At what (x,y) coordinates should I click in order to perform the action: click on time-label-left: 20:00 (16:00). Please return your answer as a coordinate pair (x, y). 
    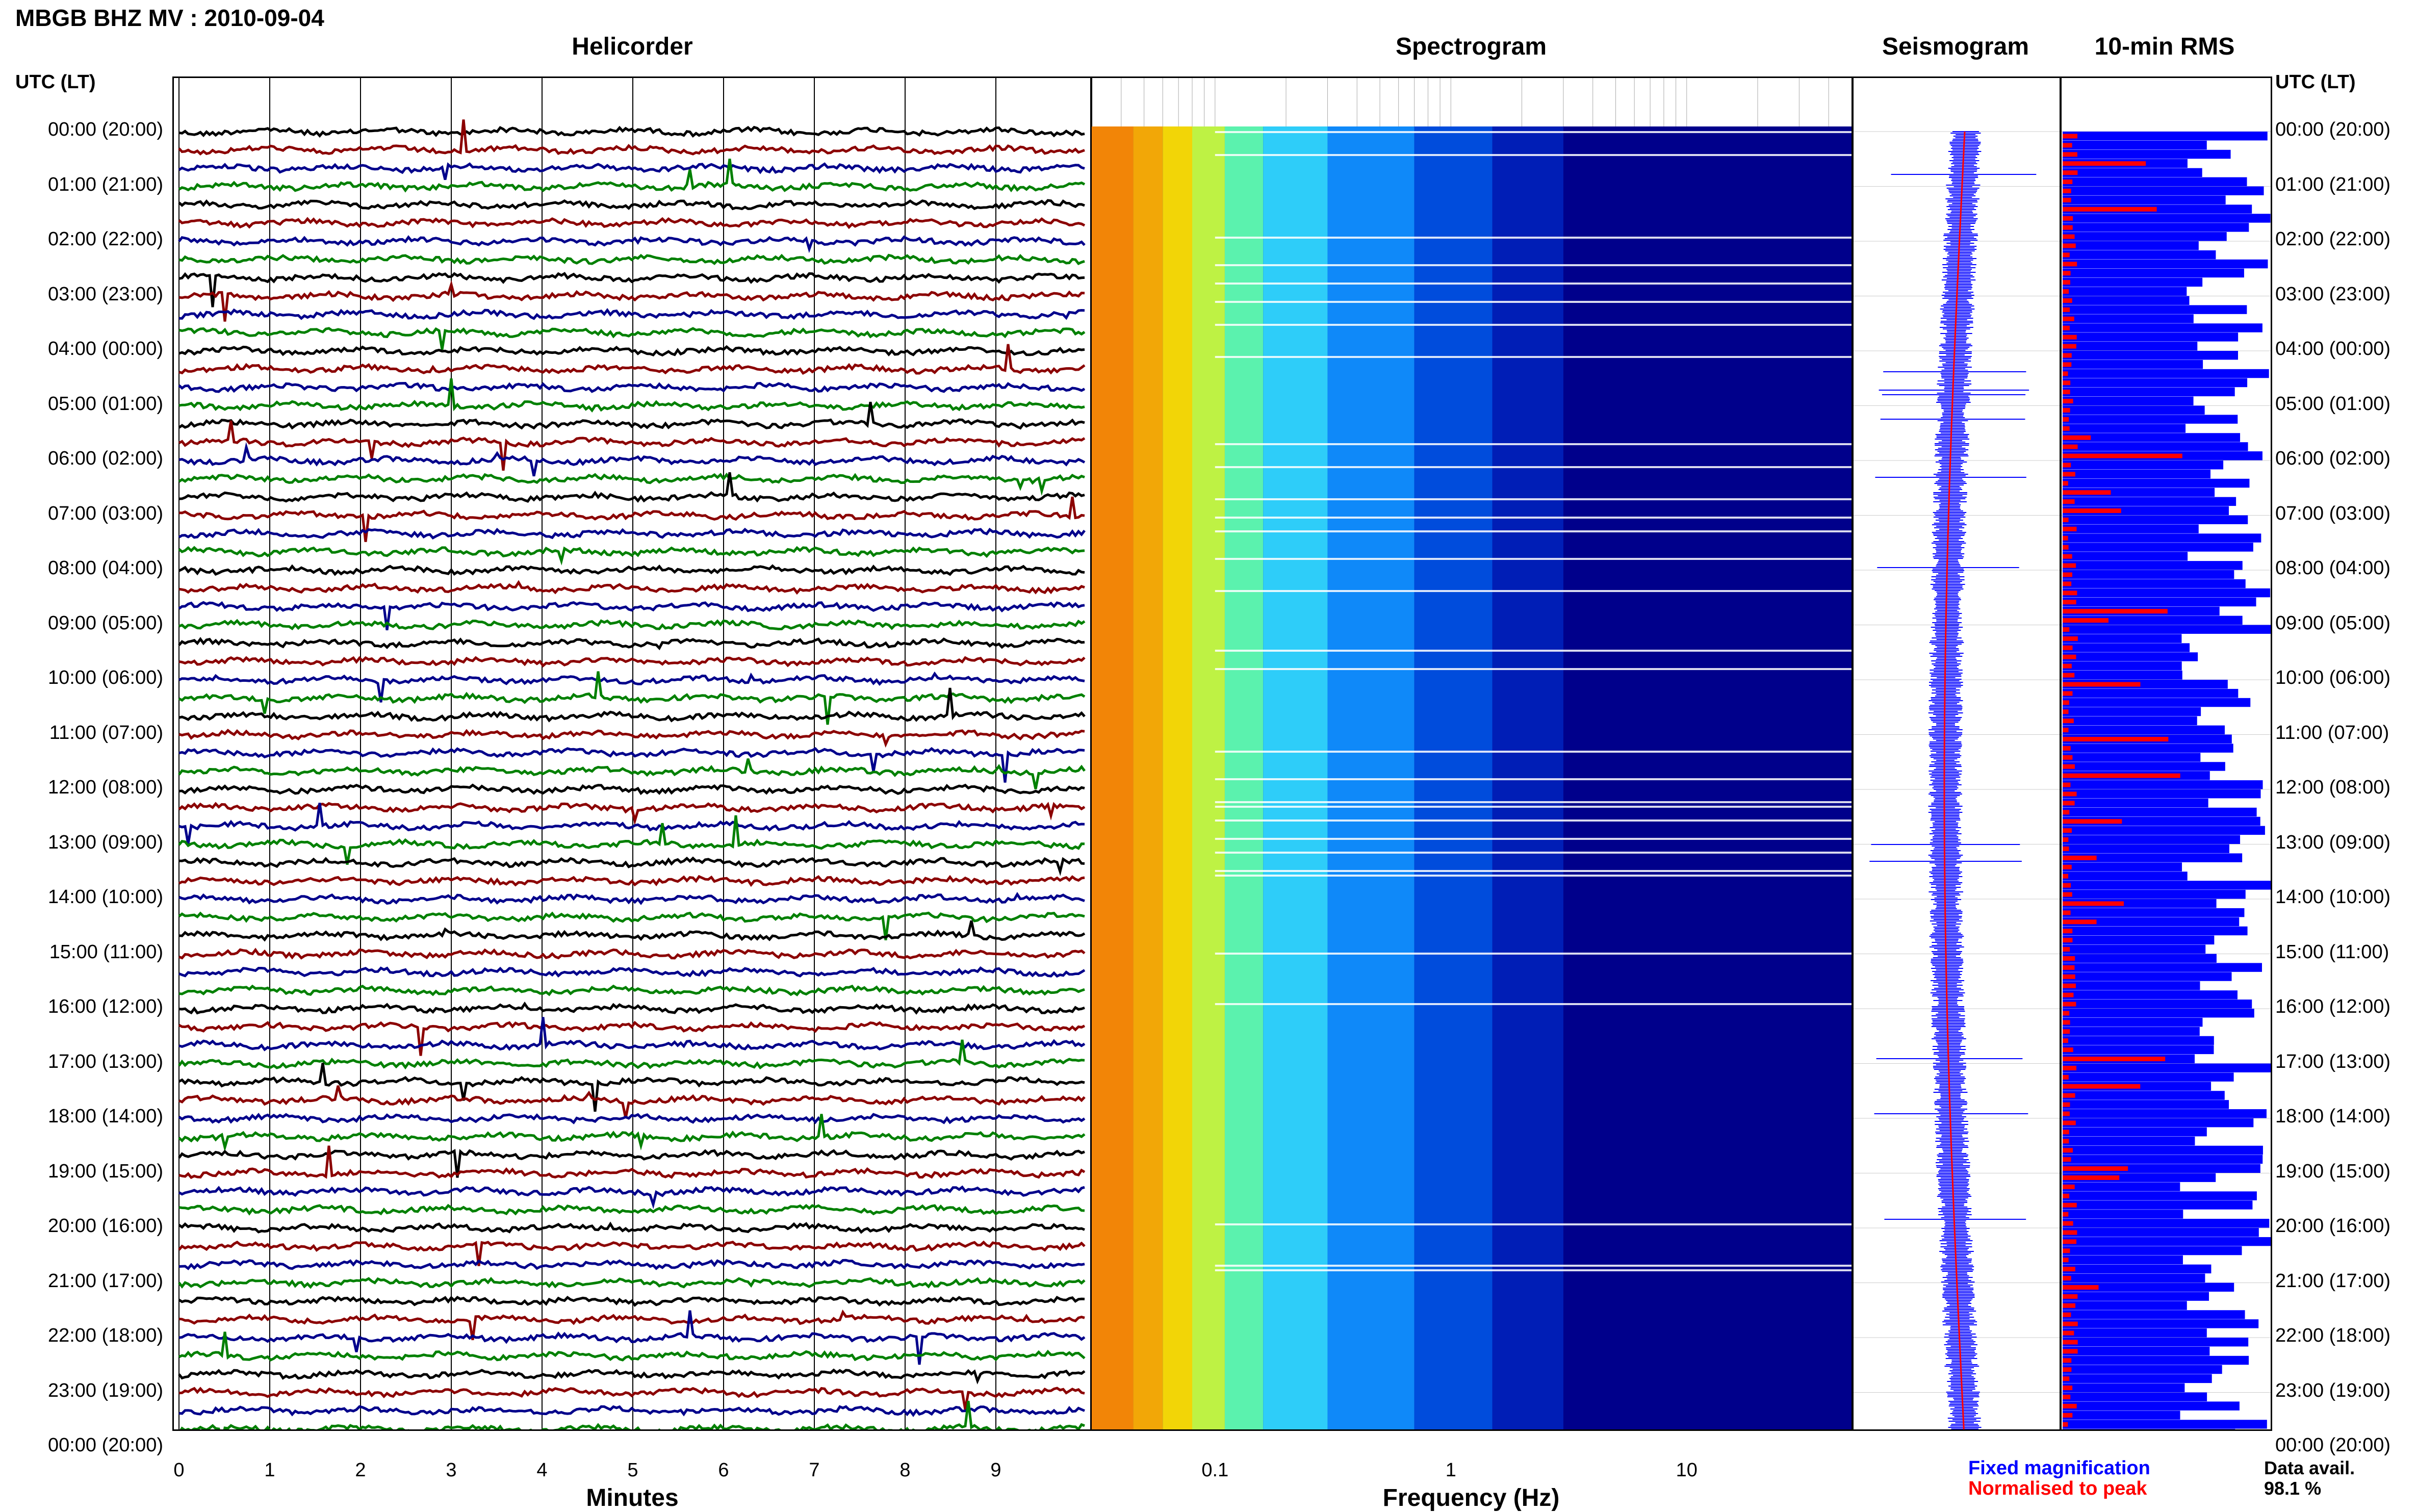
    Looking at the image, I should click on (105, 1226).